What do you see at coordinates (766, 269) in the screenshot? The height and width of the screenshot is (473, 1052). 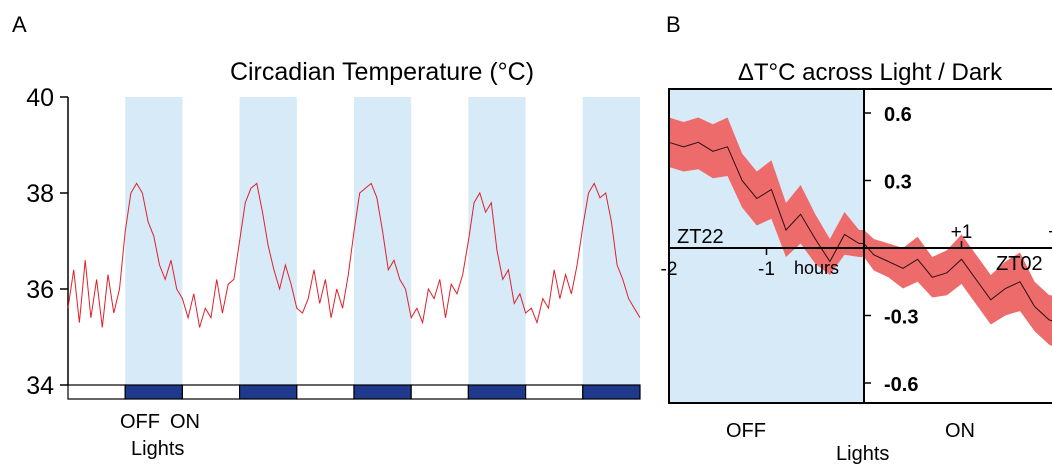 I see `b-x-tick-label-1: -1` at bounding box center [766, 269].